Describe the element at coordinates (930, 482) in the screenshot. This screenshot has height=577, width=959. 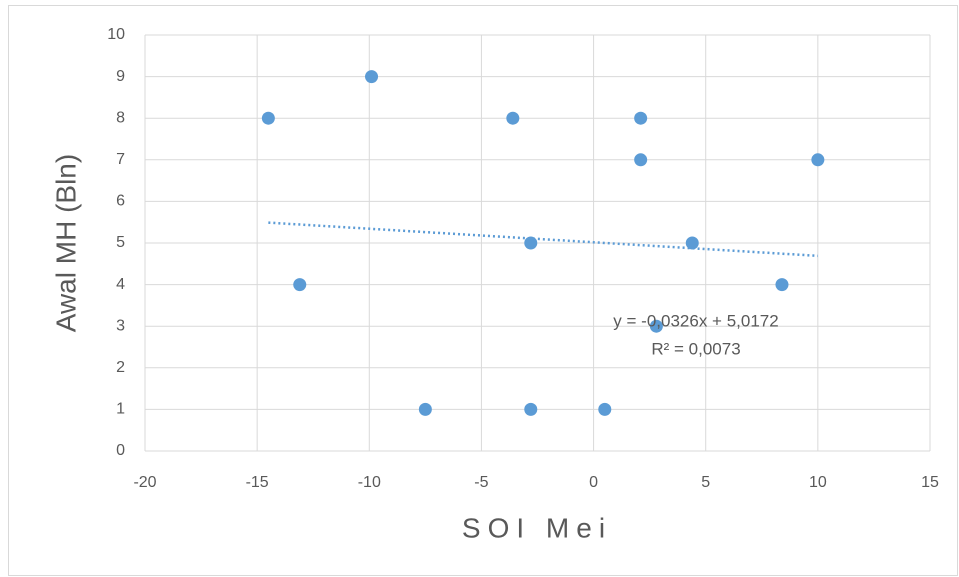
I see `x-tick-label: 15` at that location.